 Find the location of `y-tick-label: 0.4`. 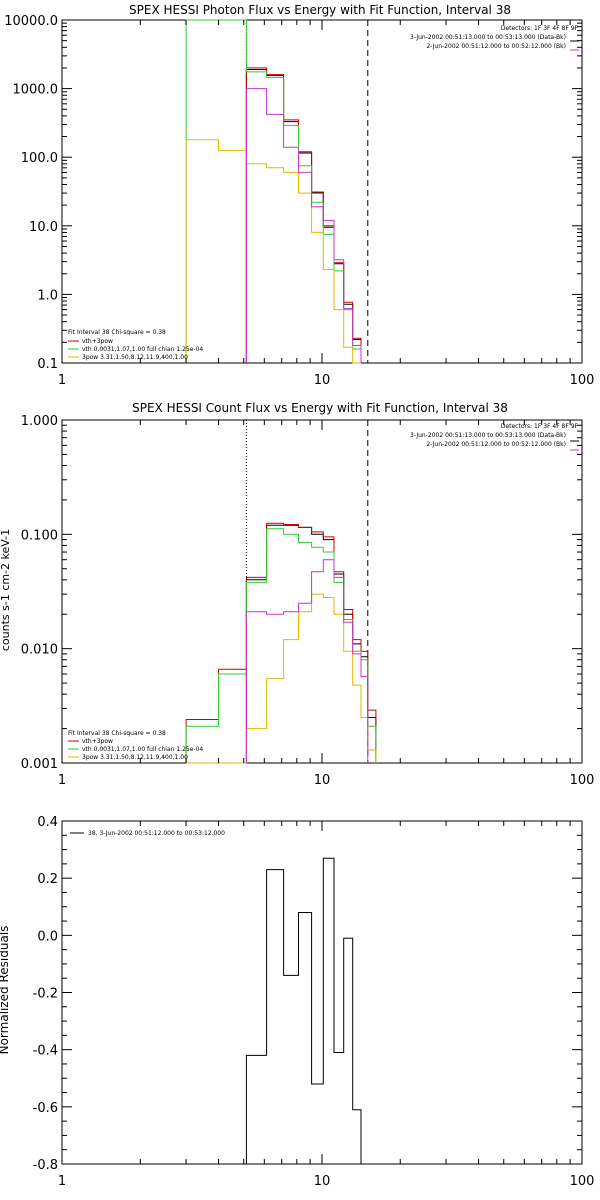

y-tick-label: 0.4 is located at coordinates (47, 822).